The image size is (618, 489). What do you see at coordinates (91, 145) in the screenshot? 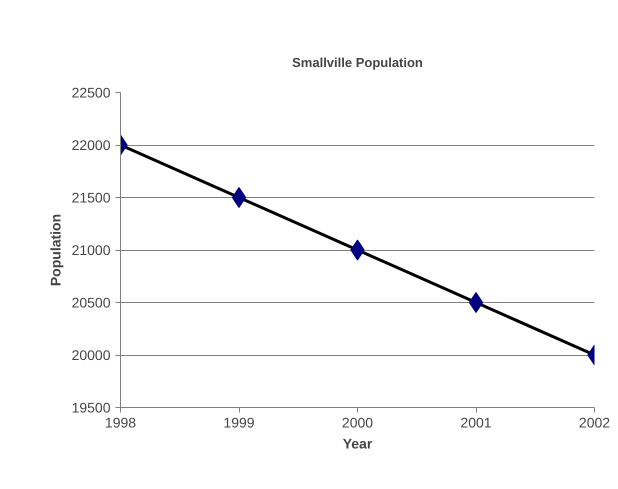
I see `y-tick-label: 22000` at bounding box center [91, 145].